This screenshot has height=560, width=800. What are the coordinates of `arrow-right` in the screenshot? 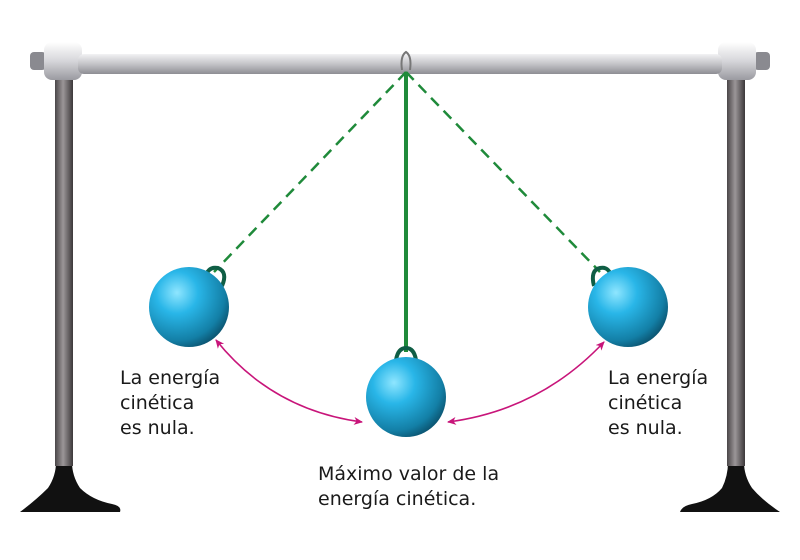 It's located at (526, 383).